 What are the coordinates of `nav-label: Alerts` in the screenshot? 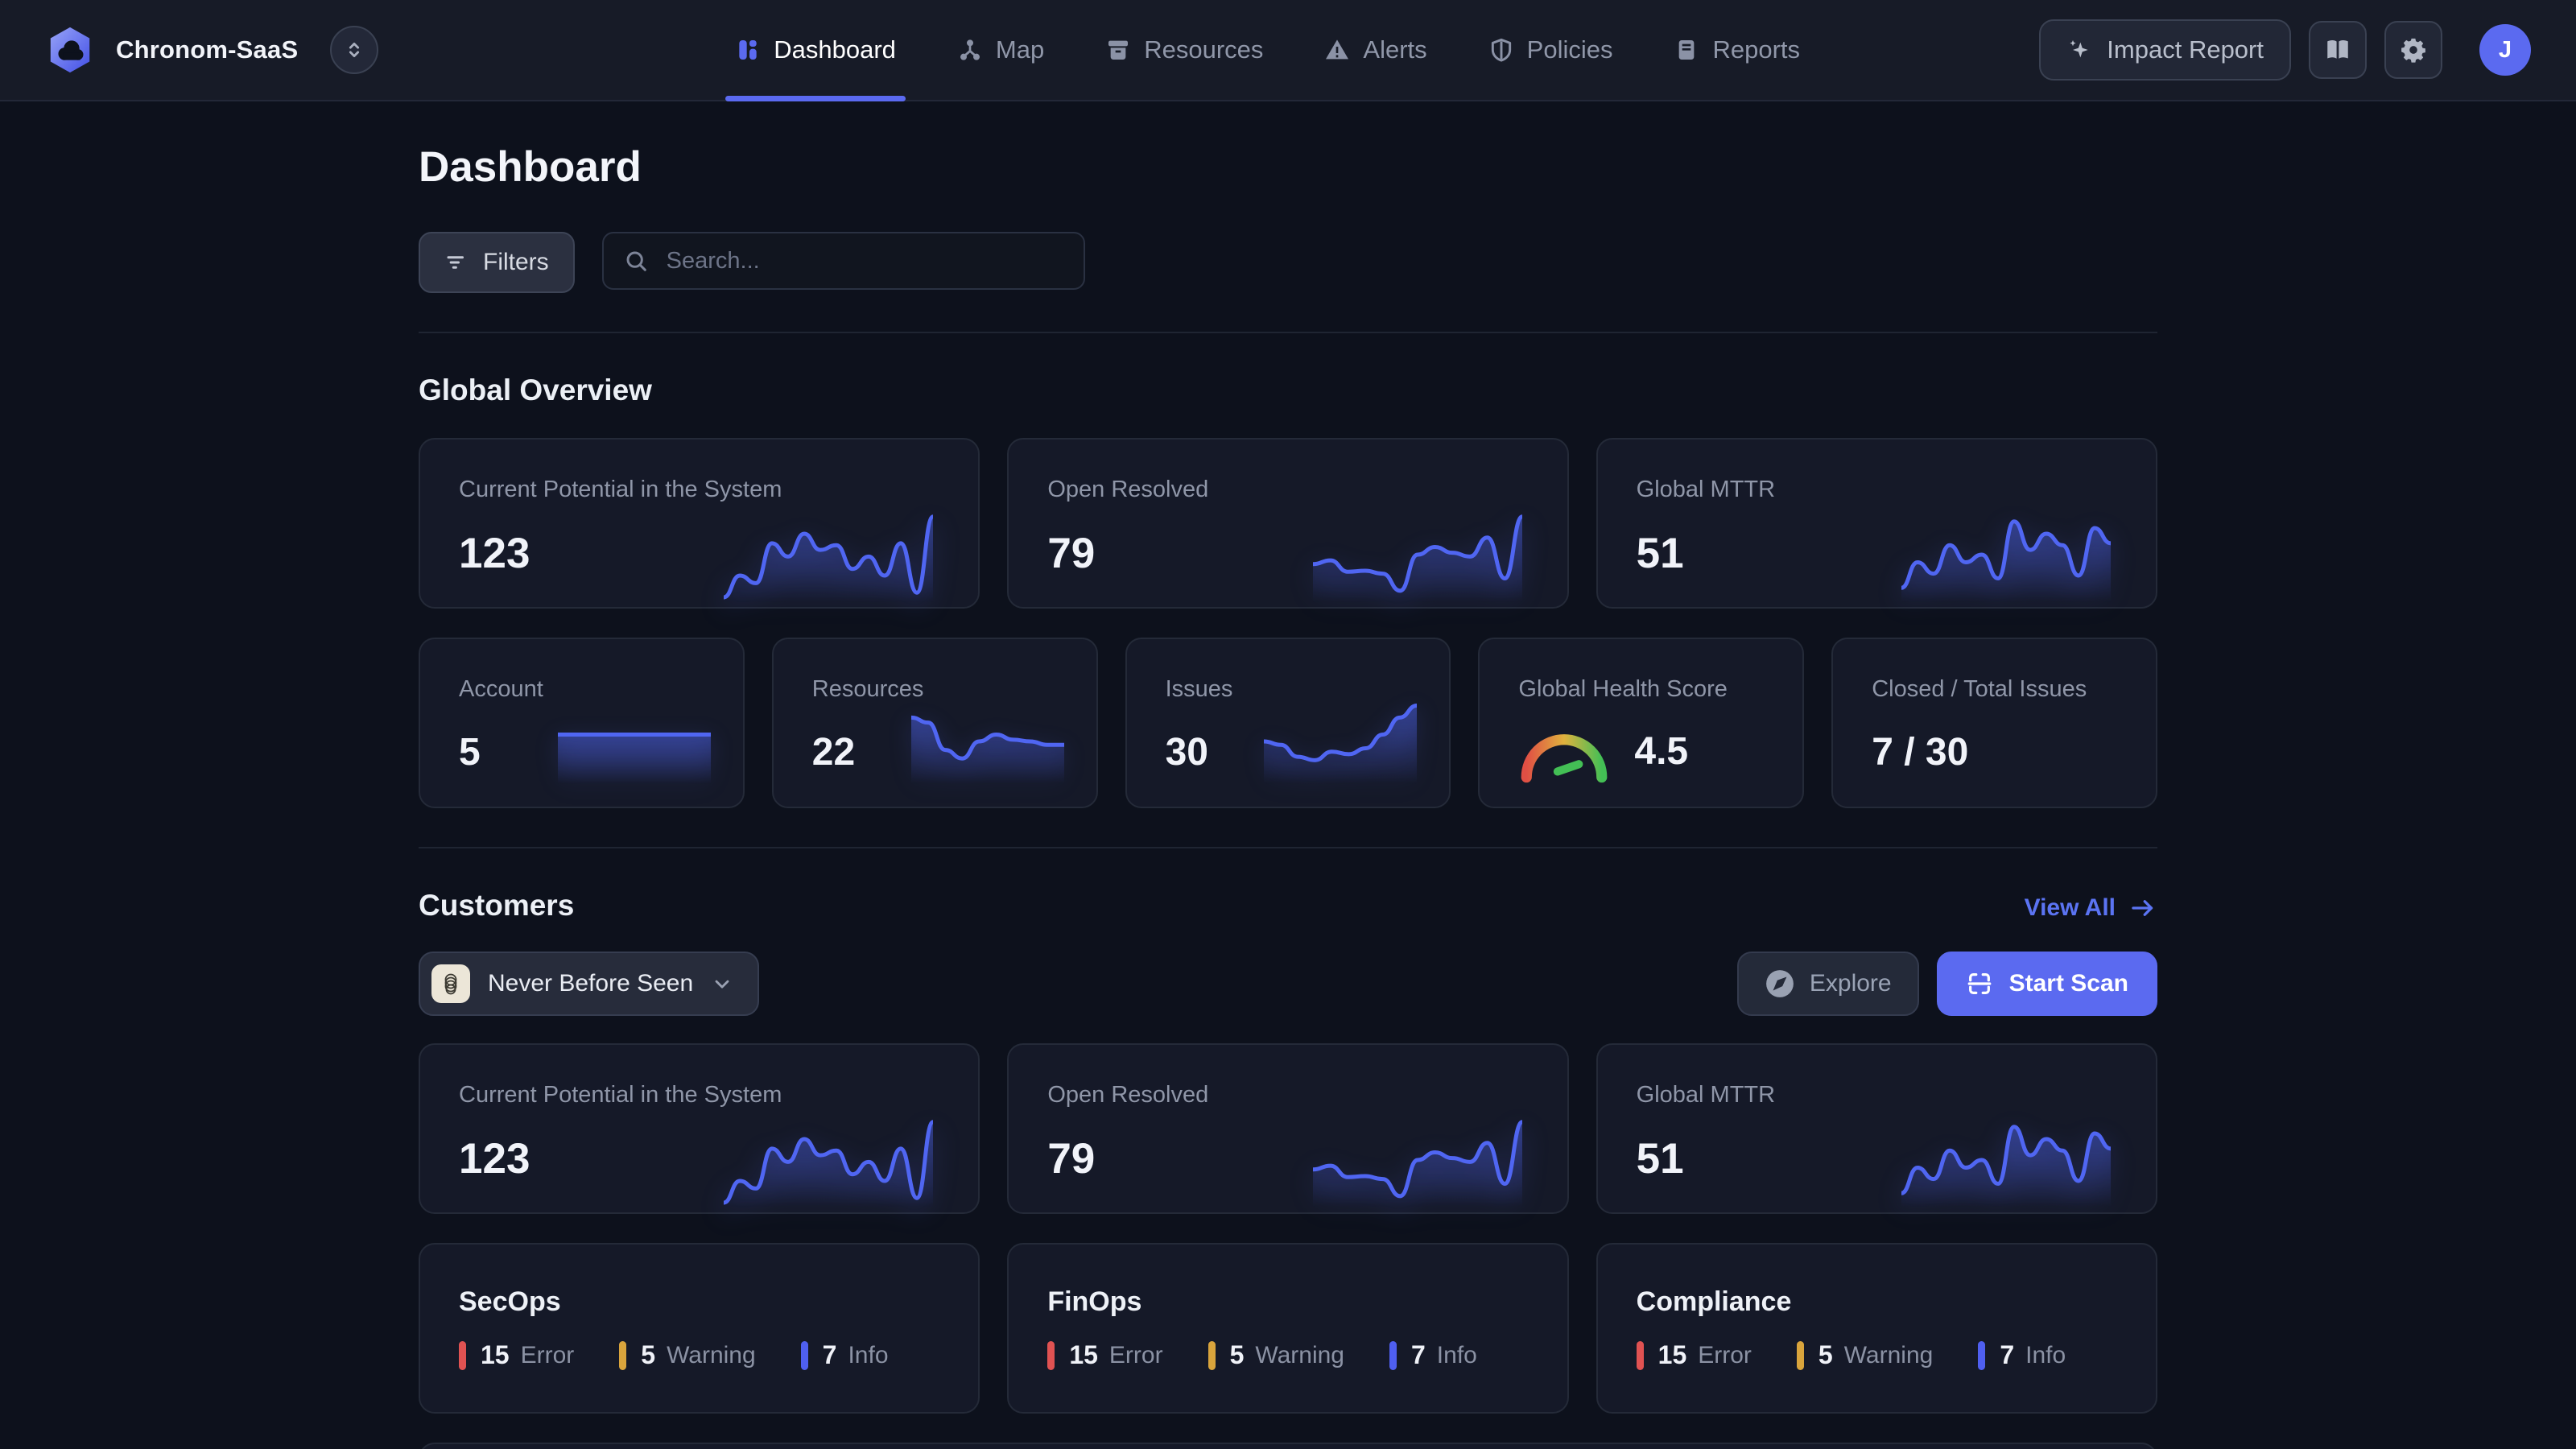 It's located at (1395, 49).